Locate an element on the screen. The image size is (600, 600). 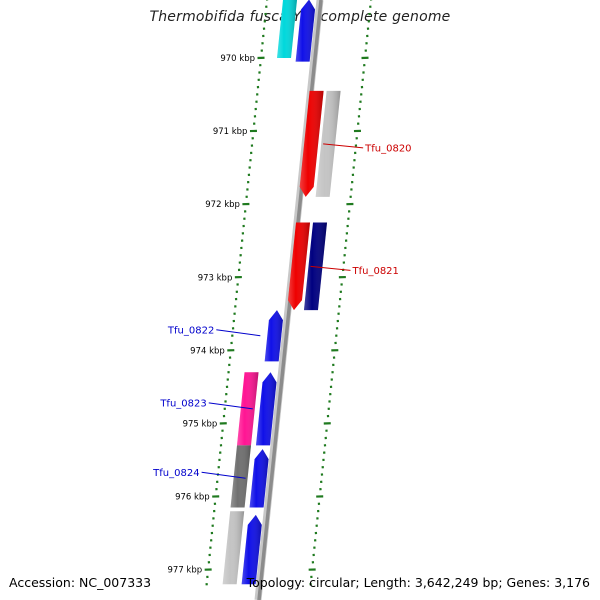
gene-label: Tfu_0824 is located at coordinates (175, 473).